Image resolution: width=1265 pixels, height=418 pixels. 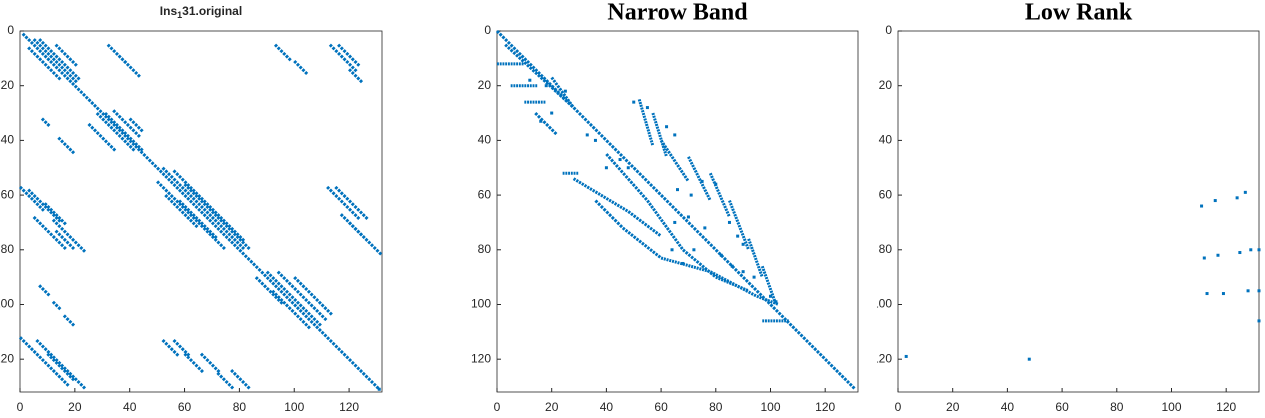 I want to click on x-tick-label: 20, so click(x=552, y=407).